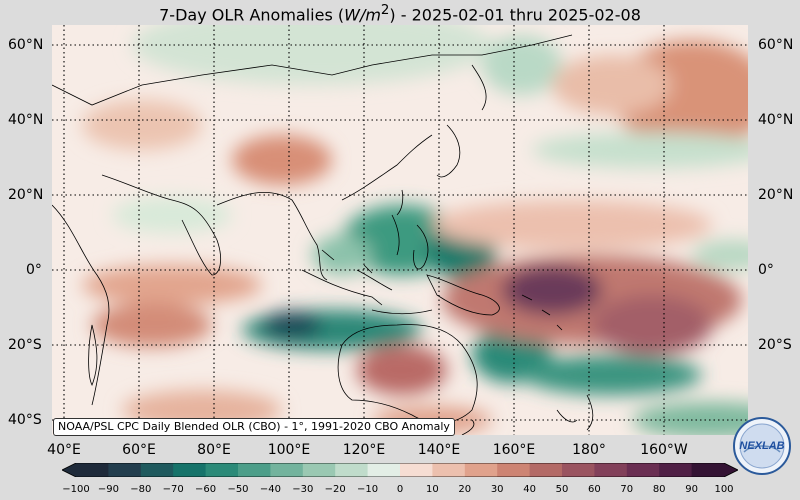 Image resolution: width=800 pixels, height=500 pixels. I want to click on lon-label-160w: 160°W, so click(664, 450).